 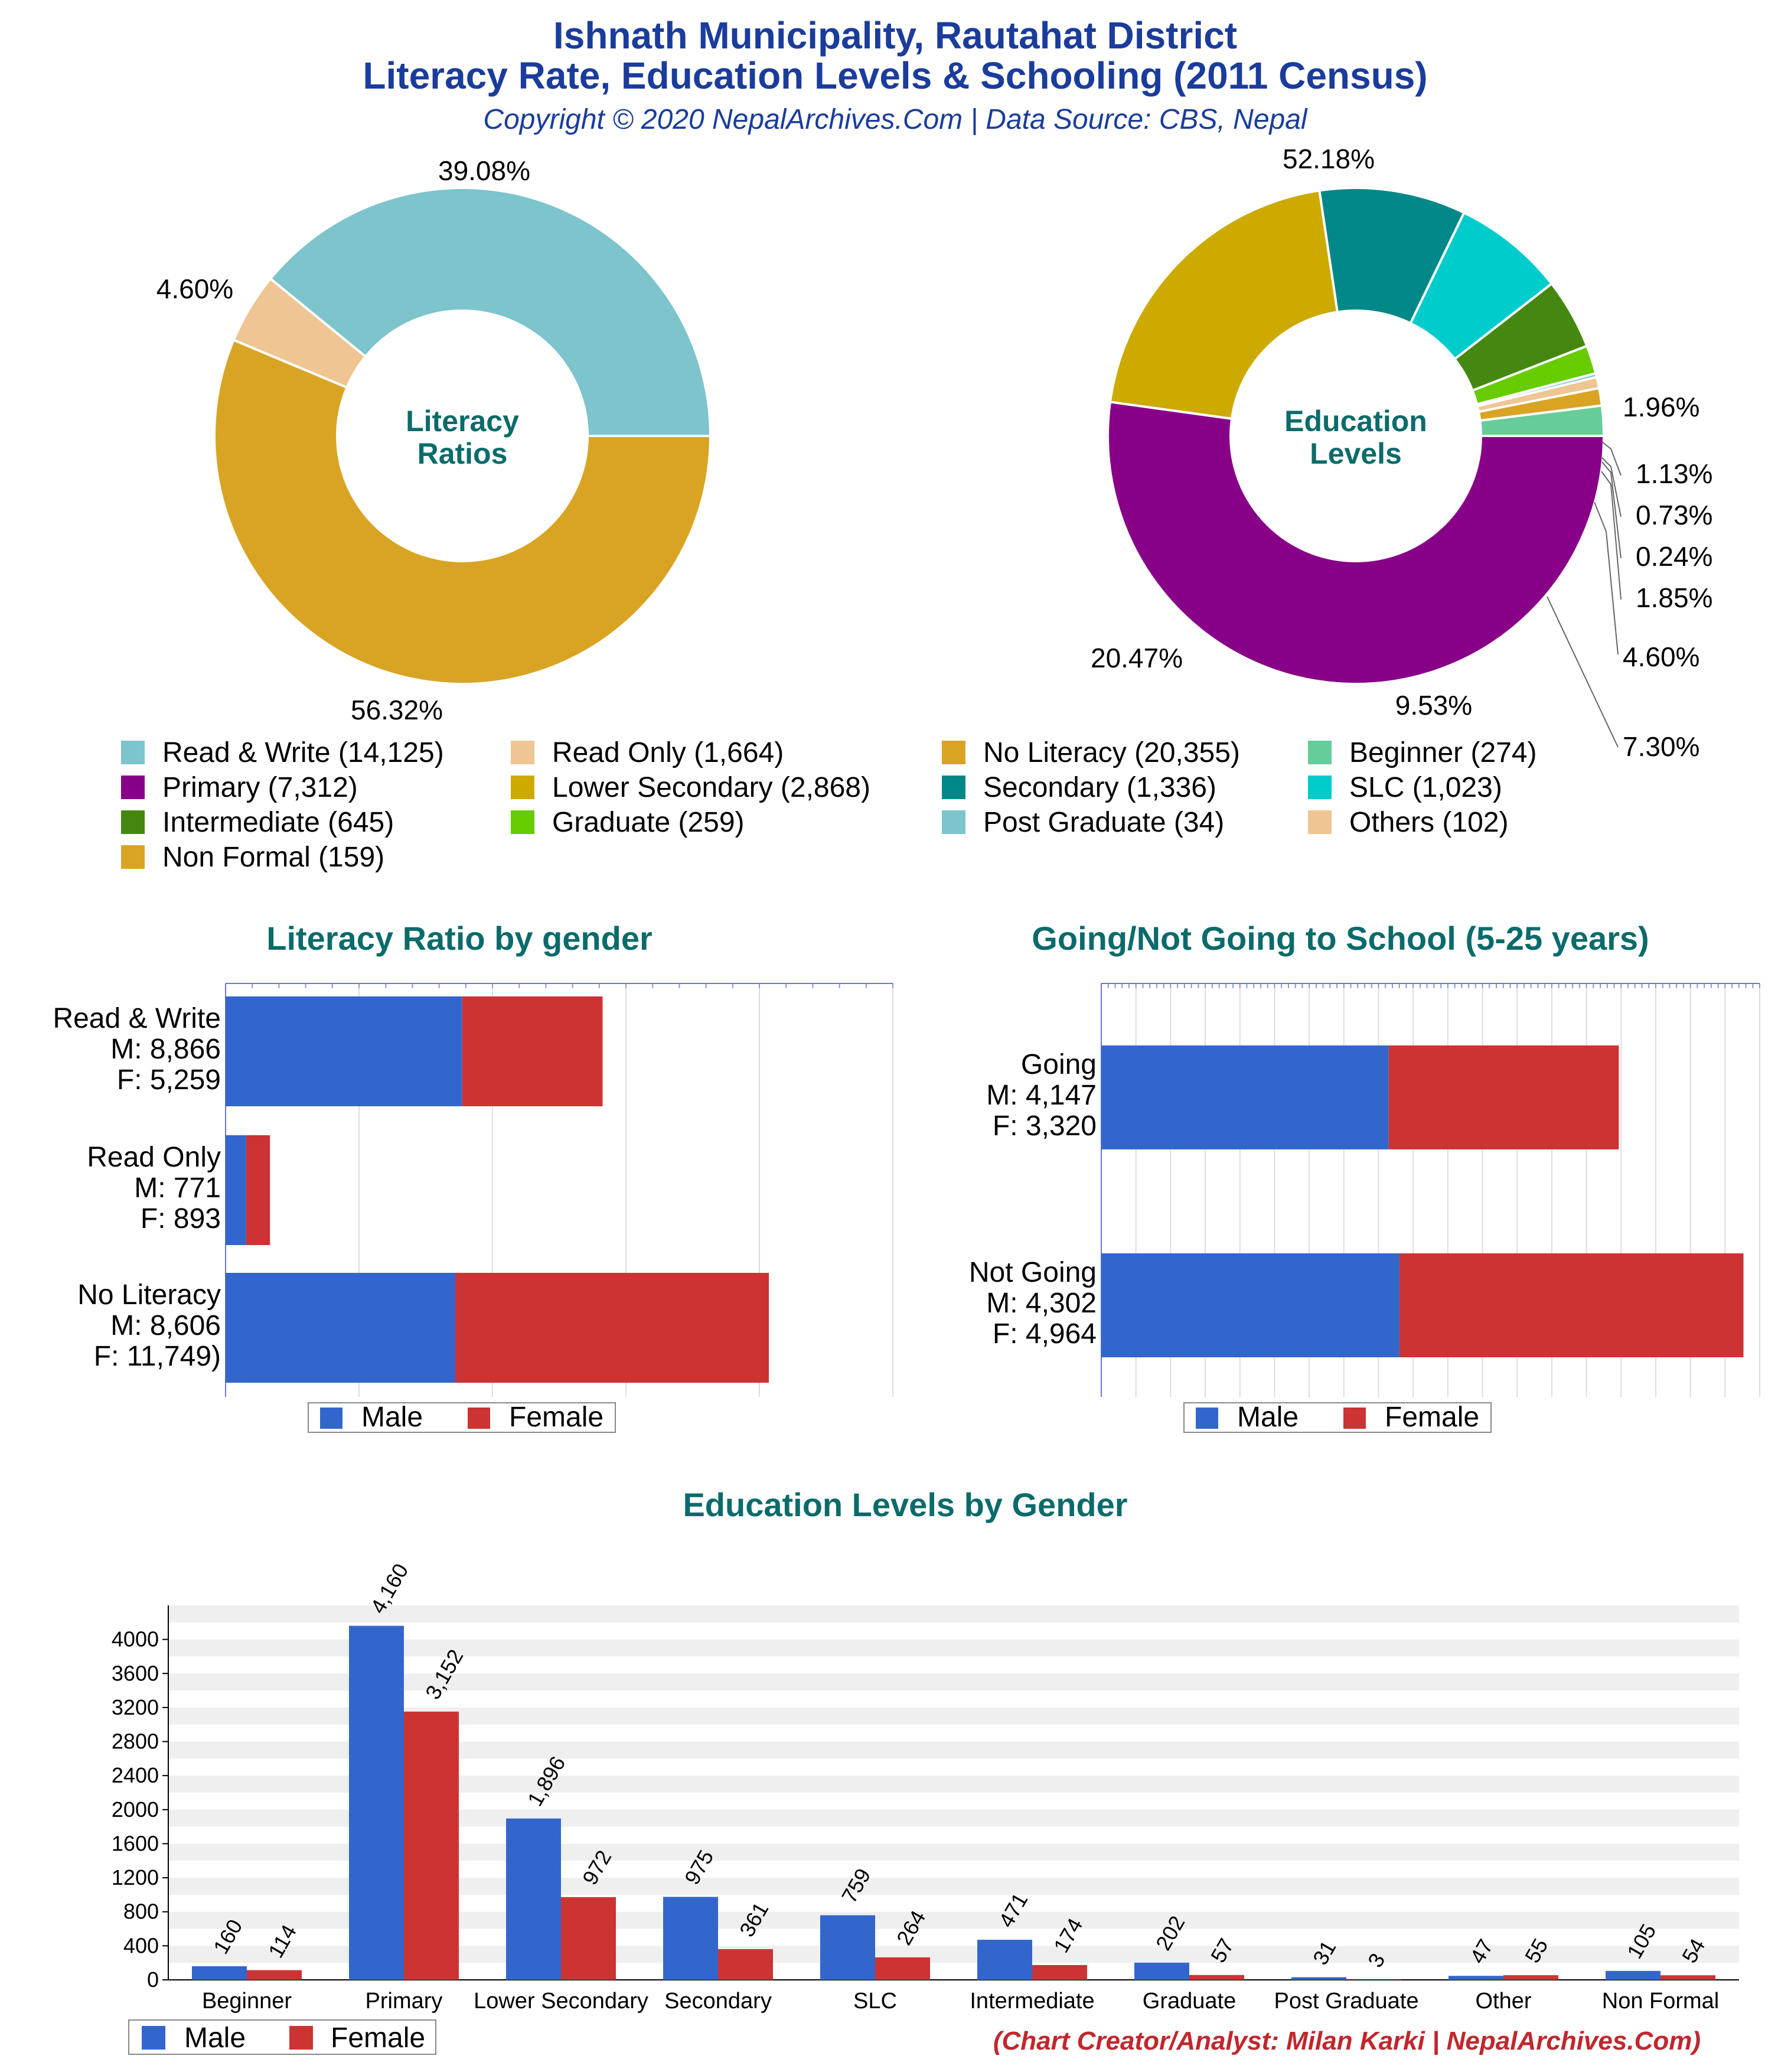 I want to click on legend-item-read-only: Read Only (1,664), so click(x=647, y=752).